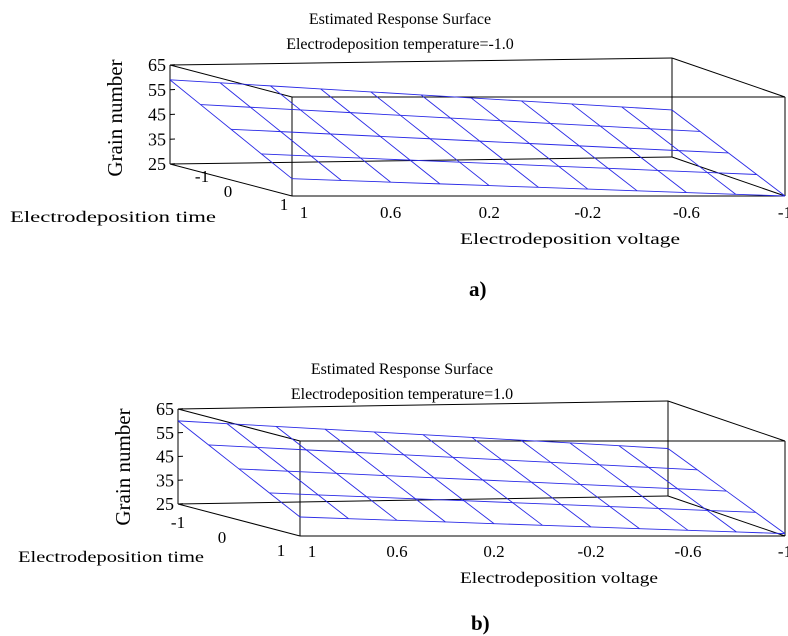 The image size is (788, 636). What do you see at coordinates (123, 466) in the screenshot?
I see `chart-b-z-axis-label: Grain number` at bounding box center [123, 466].